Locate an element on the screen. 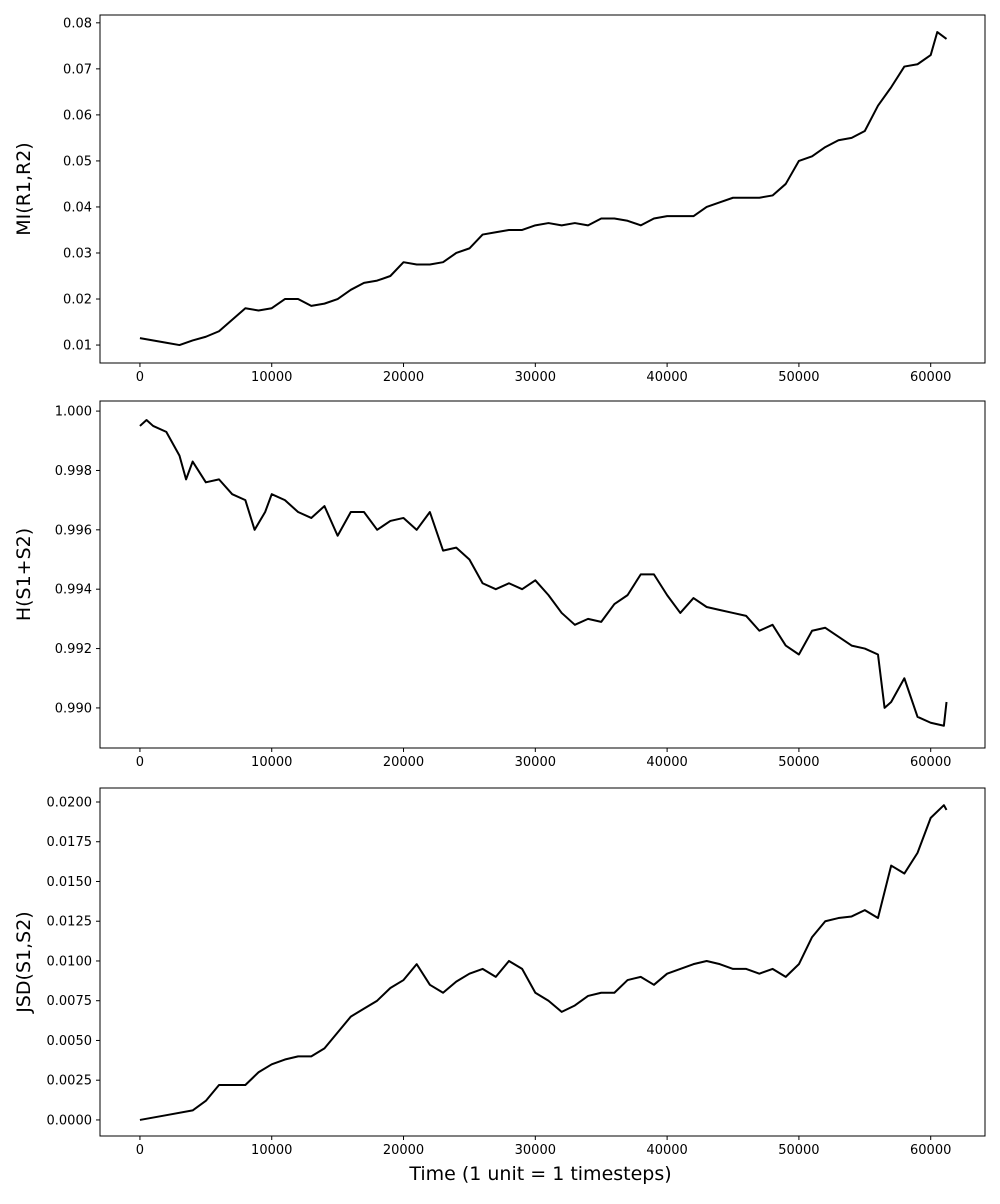  y-tick-label: 0.0025 is located at coordinates (70, 1081).